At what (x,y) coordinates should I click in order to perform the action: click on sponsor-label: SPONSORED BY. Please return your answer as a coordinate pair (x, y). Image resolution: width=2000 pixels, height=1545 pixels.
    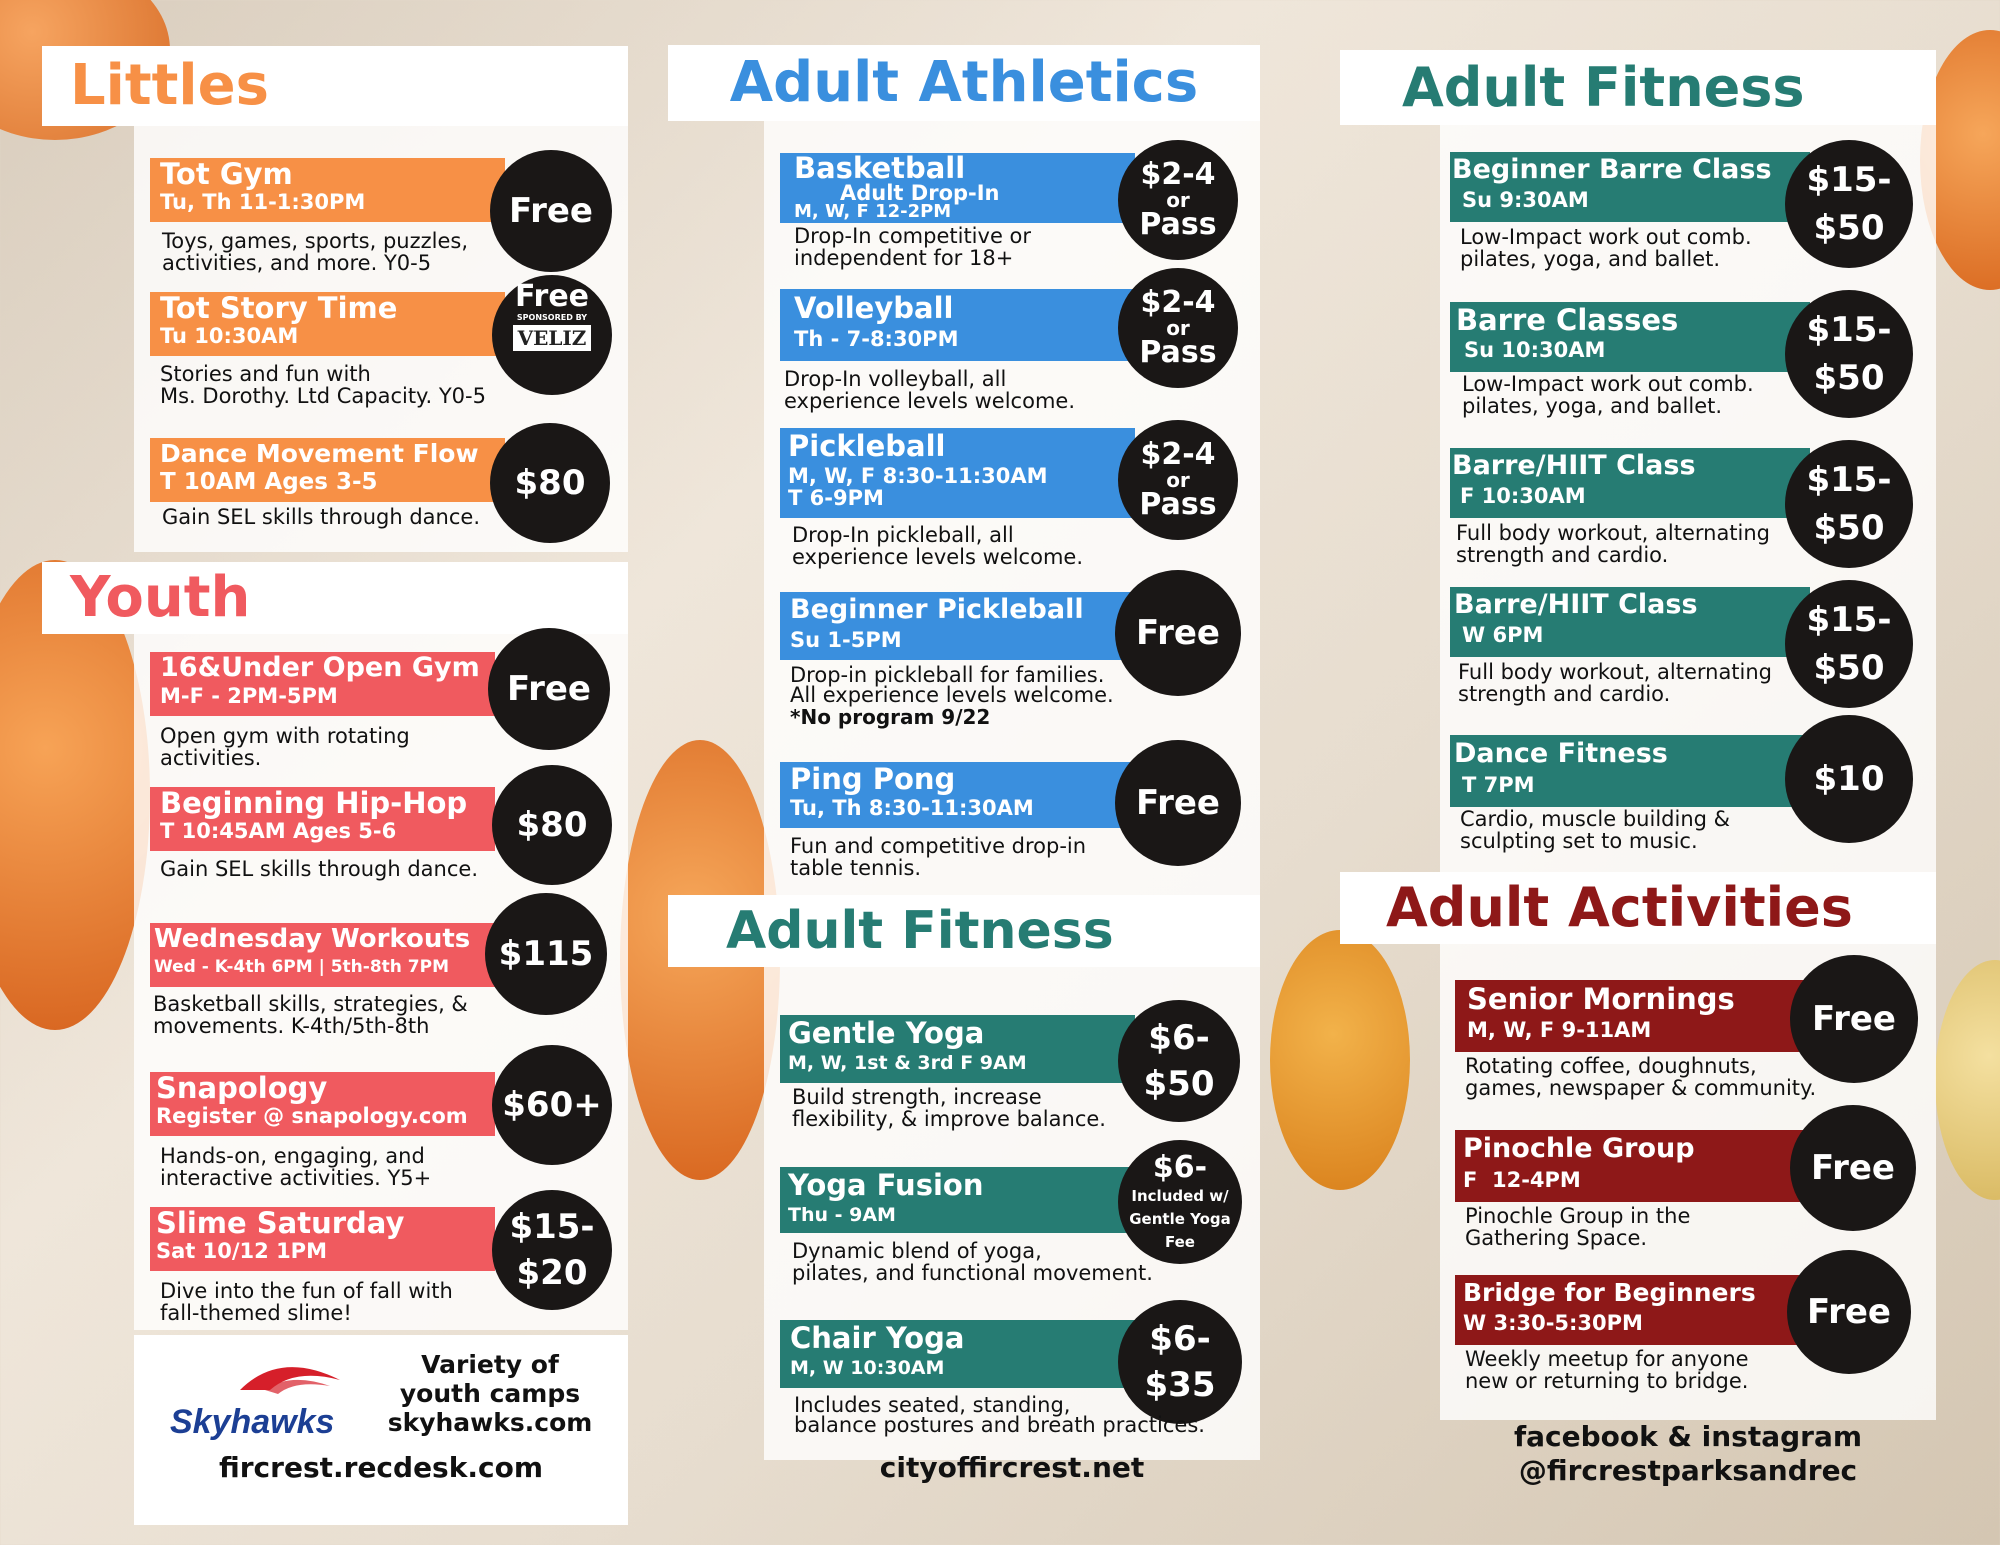
    Looking at the image, I should click on (552, 317).